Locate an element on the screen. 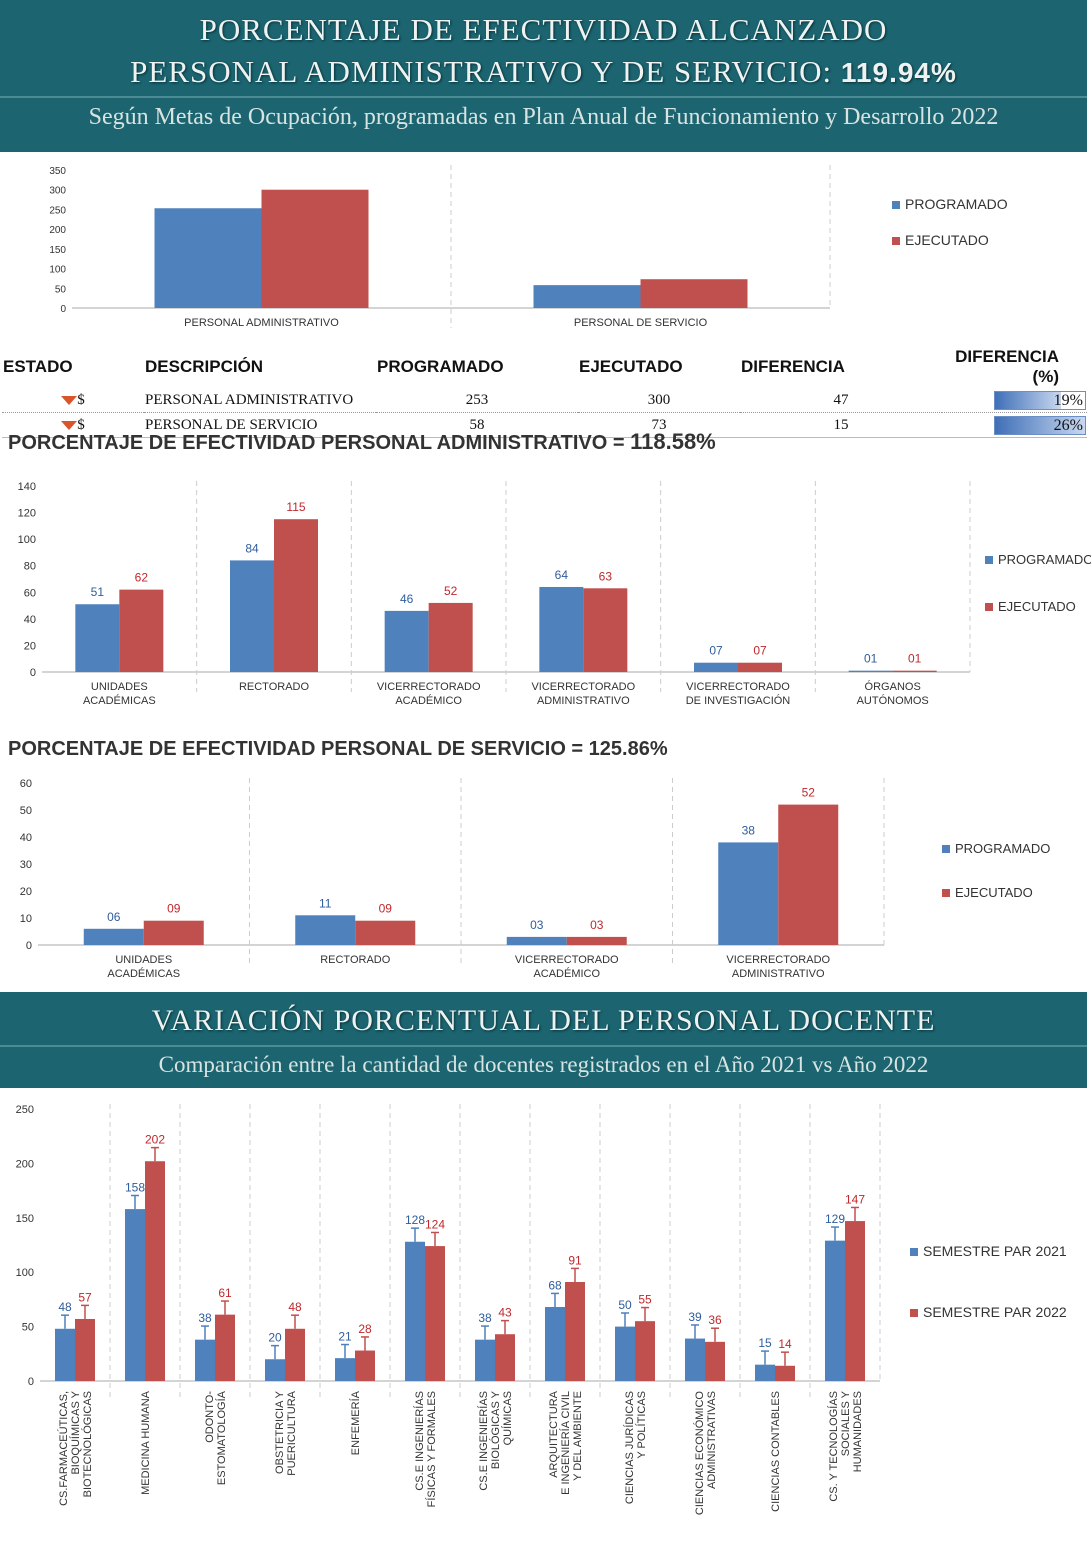  data-label: 124 is located at coordinates (435, 1224).